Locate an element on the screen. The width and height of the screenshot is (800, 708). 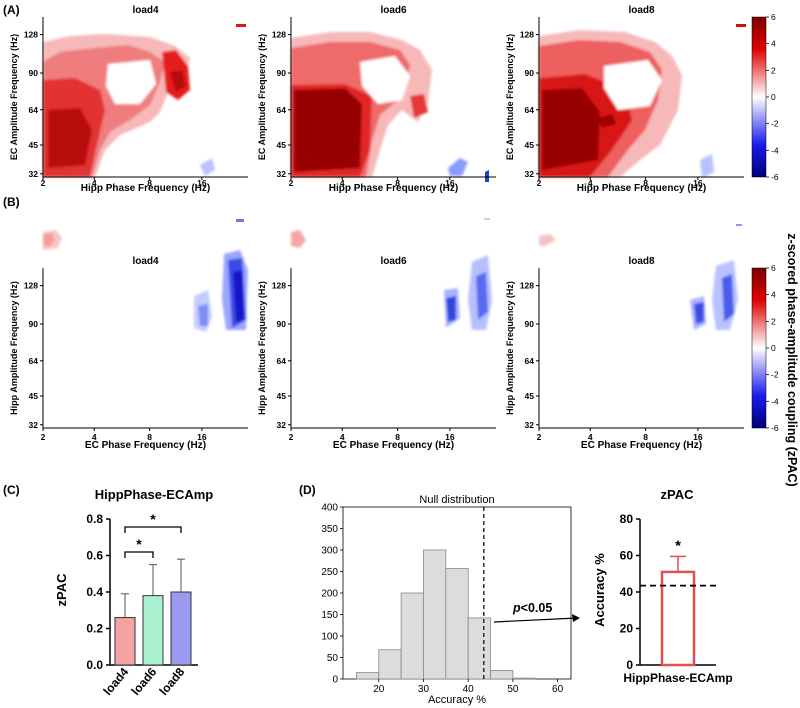
heatmap-b-load4 is located at coordinates (145, 275).